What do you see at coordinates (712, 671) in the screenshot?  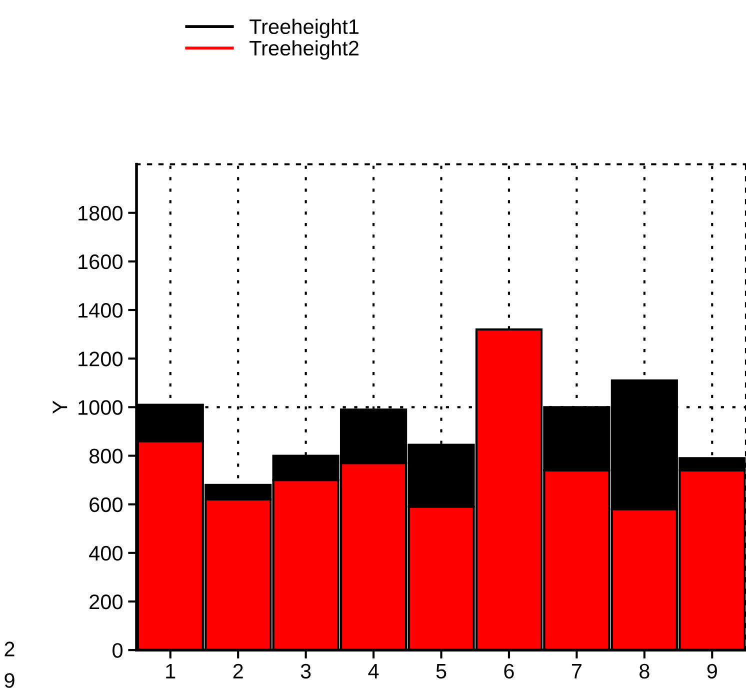 I see `x-tick-label: 9` at bounding box center [712, 671].